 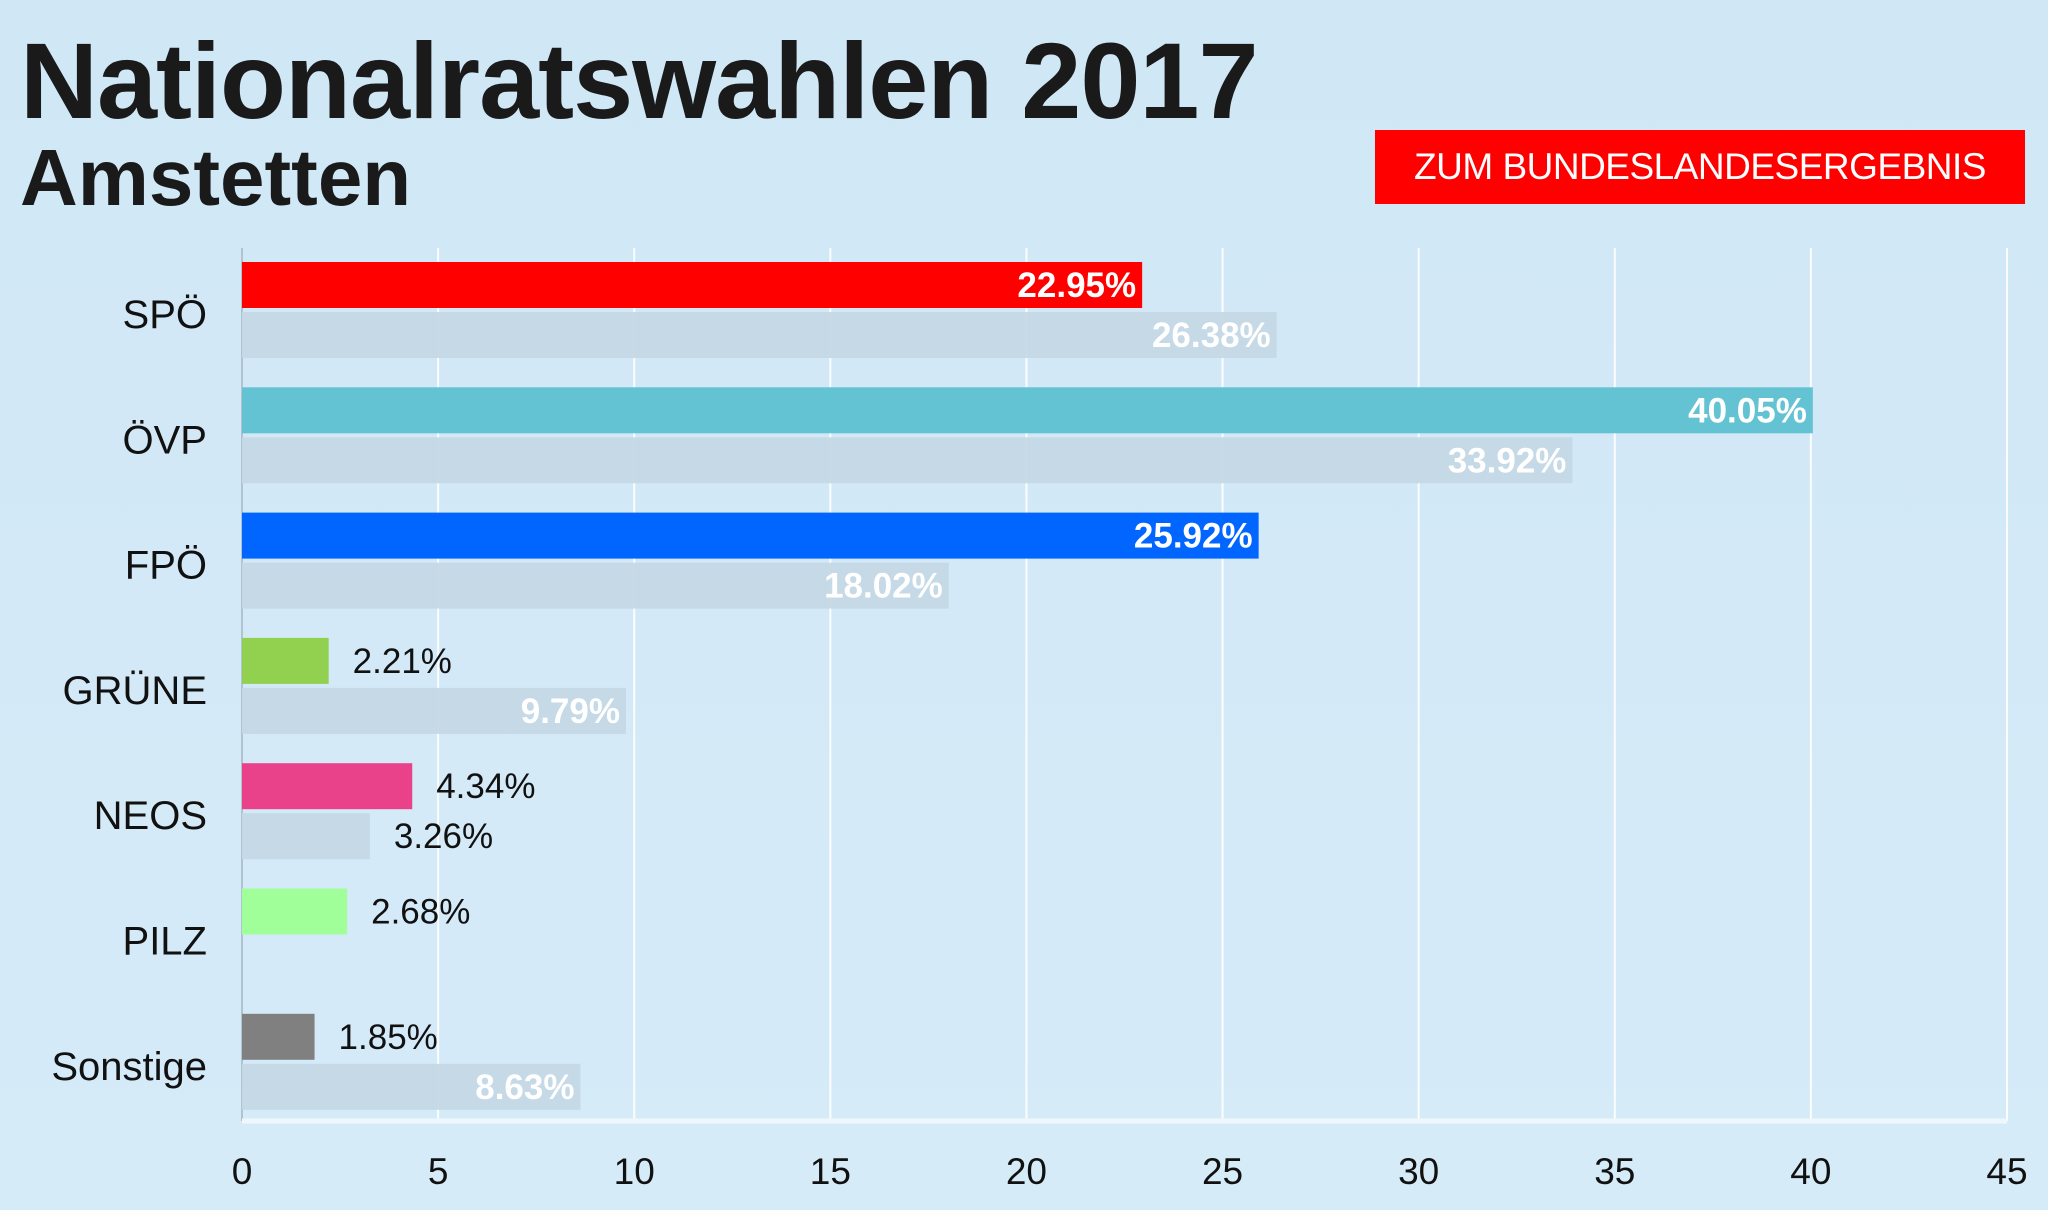 What do you see at coordinates (388, 1037) in the screenshot?
I see `bar-value-label: 1.85%` at bounding box center [388, 1037].